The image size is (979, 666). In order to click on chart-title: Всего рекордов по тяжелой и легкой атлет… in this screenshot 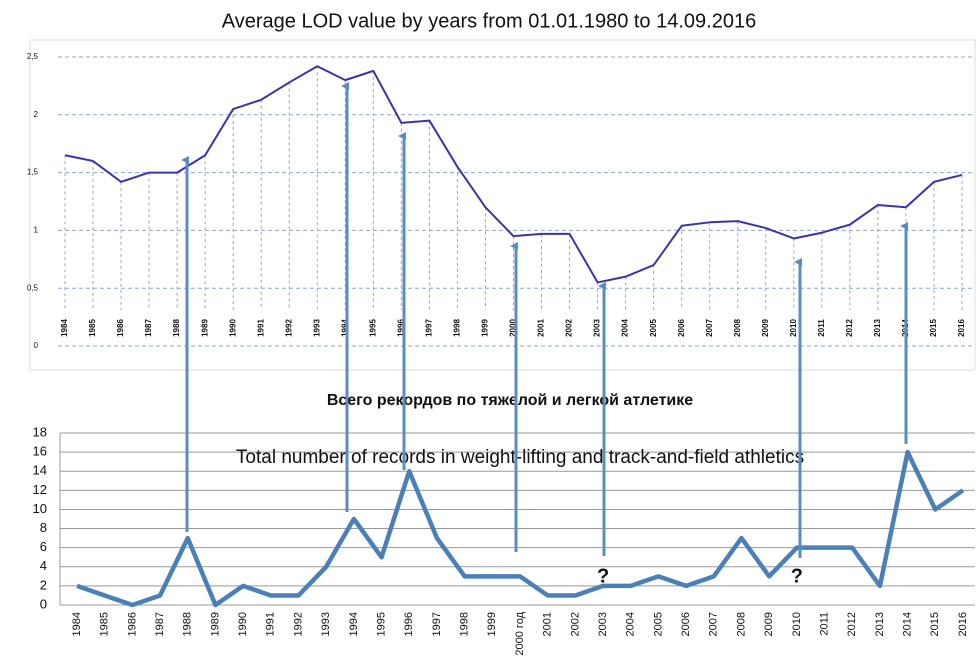, I will do `click(510, 400)`.